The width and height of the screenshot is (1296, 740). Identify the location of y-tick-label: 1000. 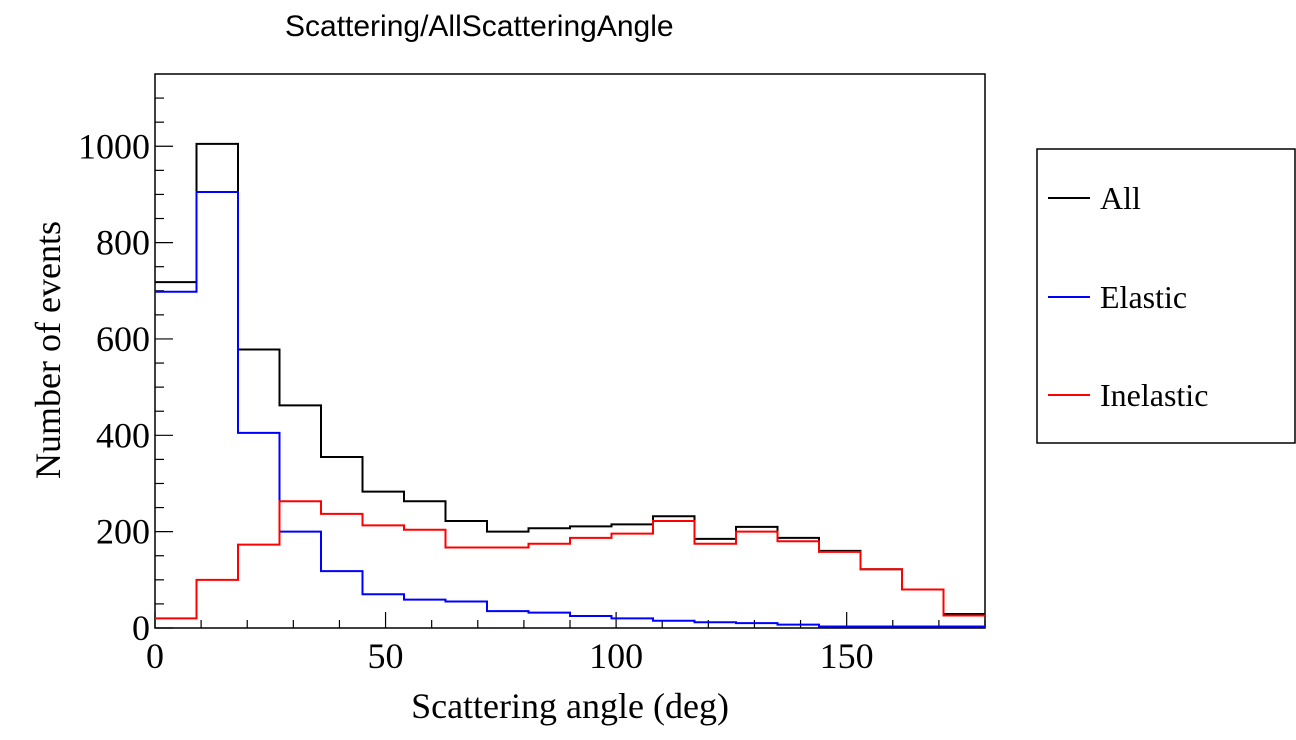
(114, 146).